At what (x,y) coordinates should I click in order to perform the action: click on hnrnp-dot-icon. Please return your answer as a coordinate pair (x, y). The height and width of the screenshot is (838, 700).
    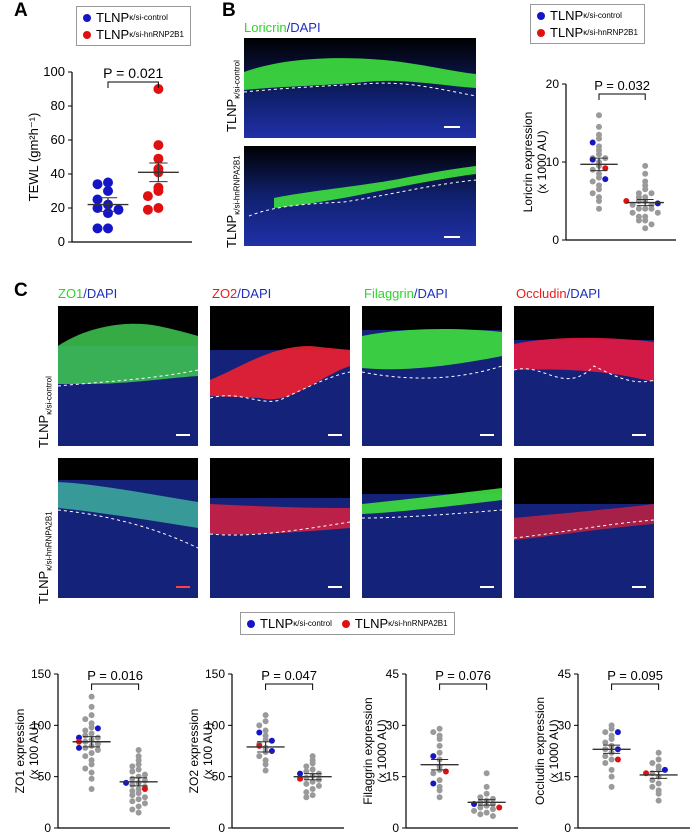
    Looking at the image, I should click on (541, 32).